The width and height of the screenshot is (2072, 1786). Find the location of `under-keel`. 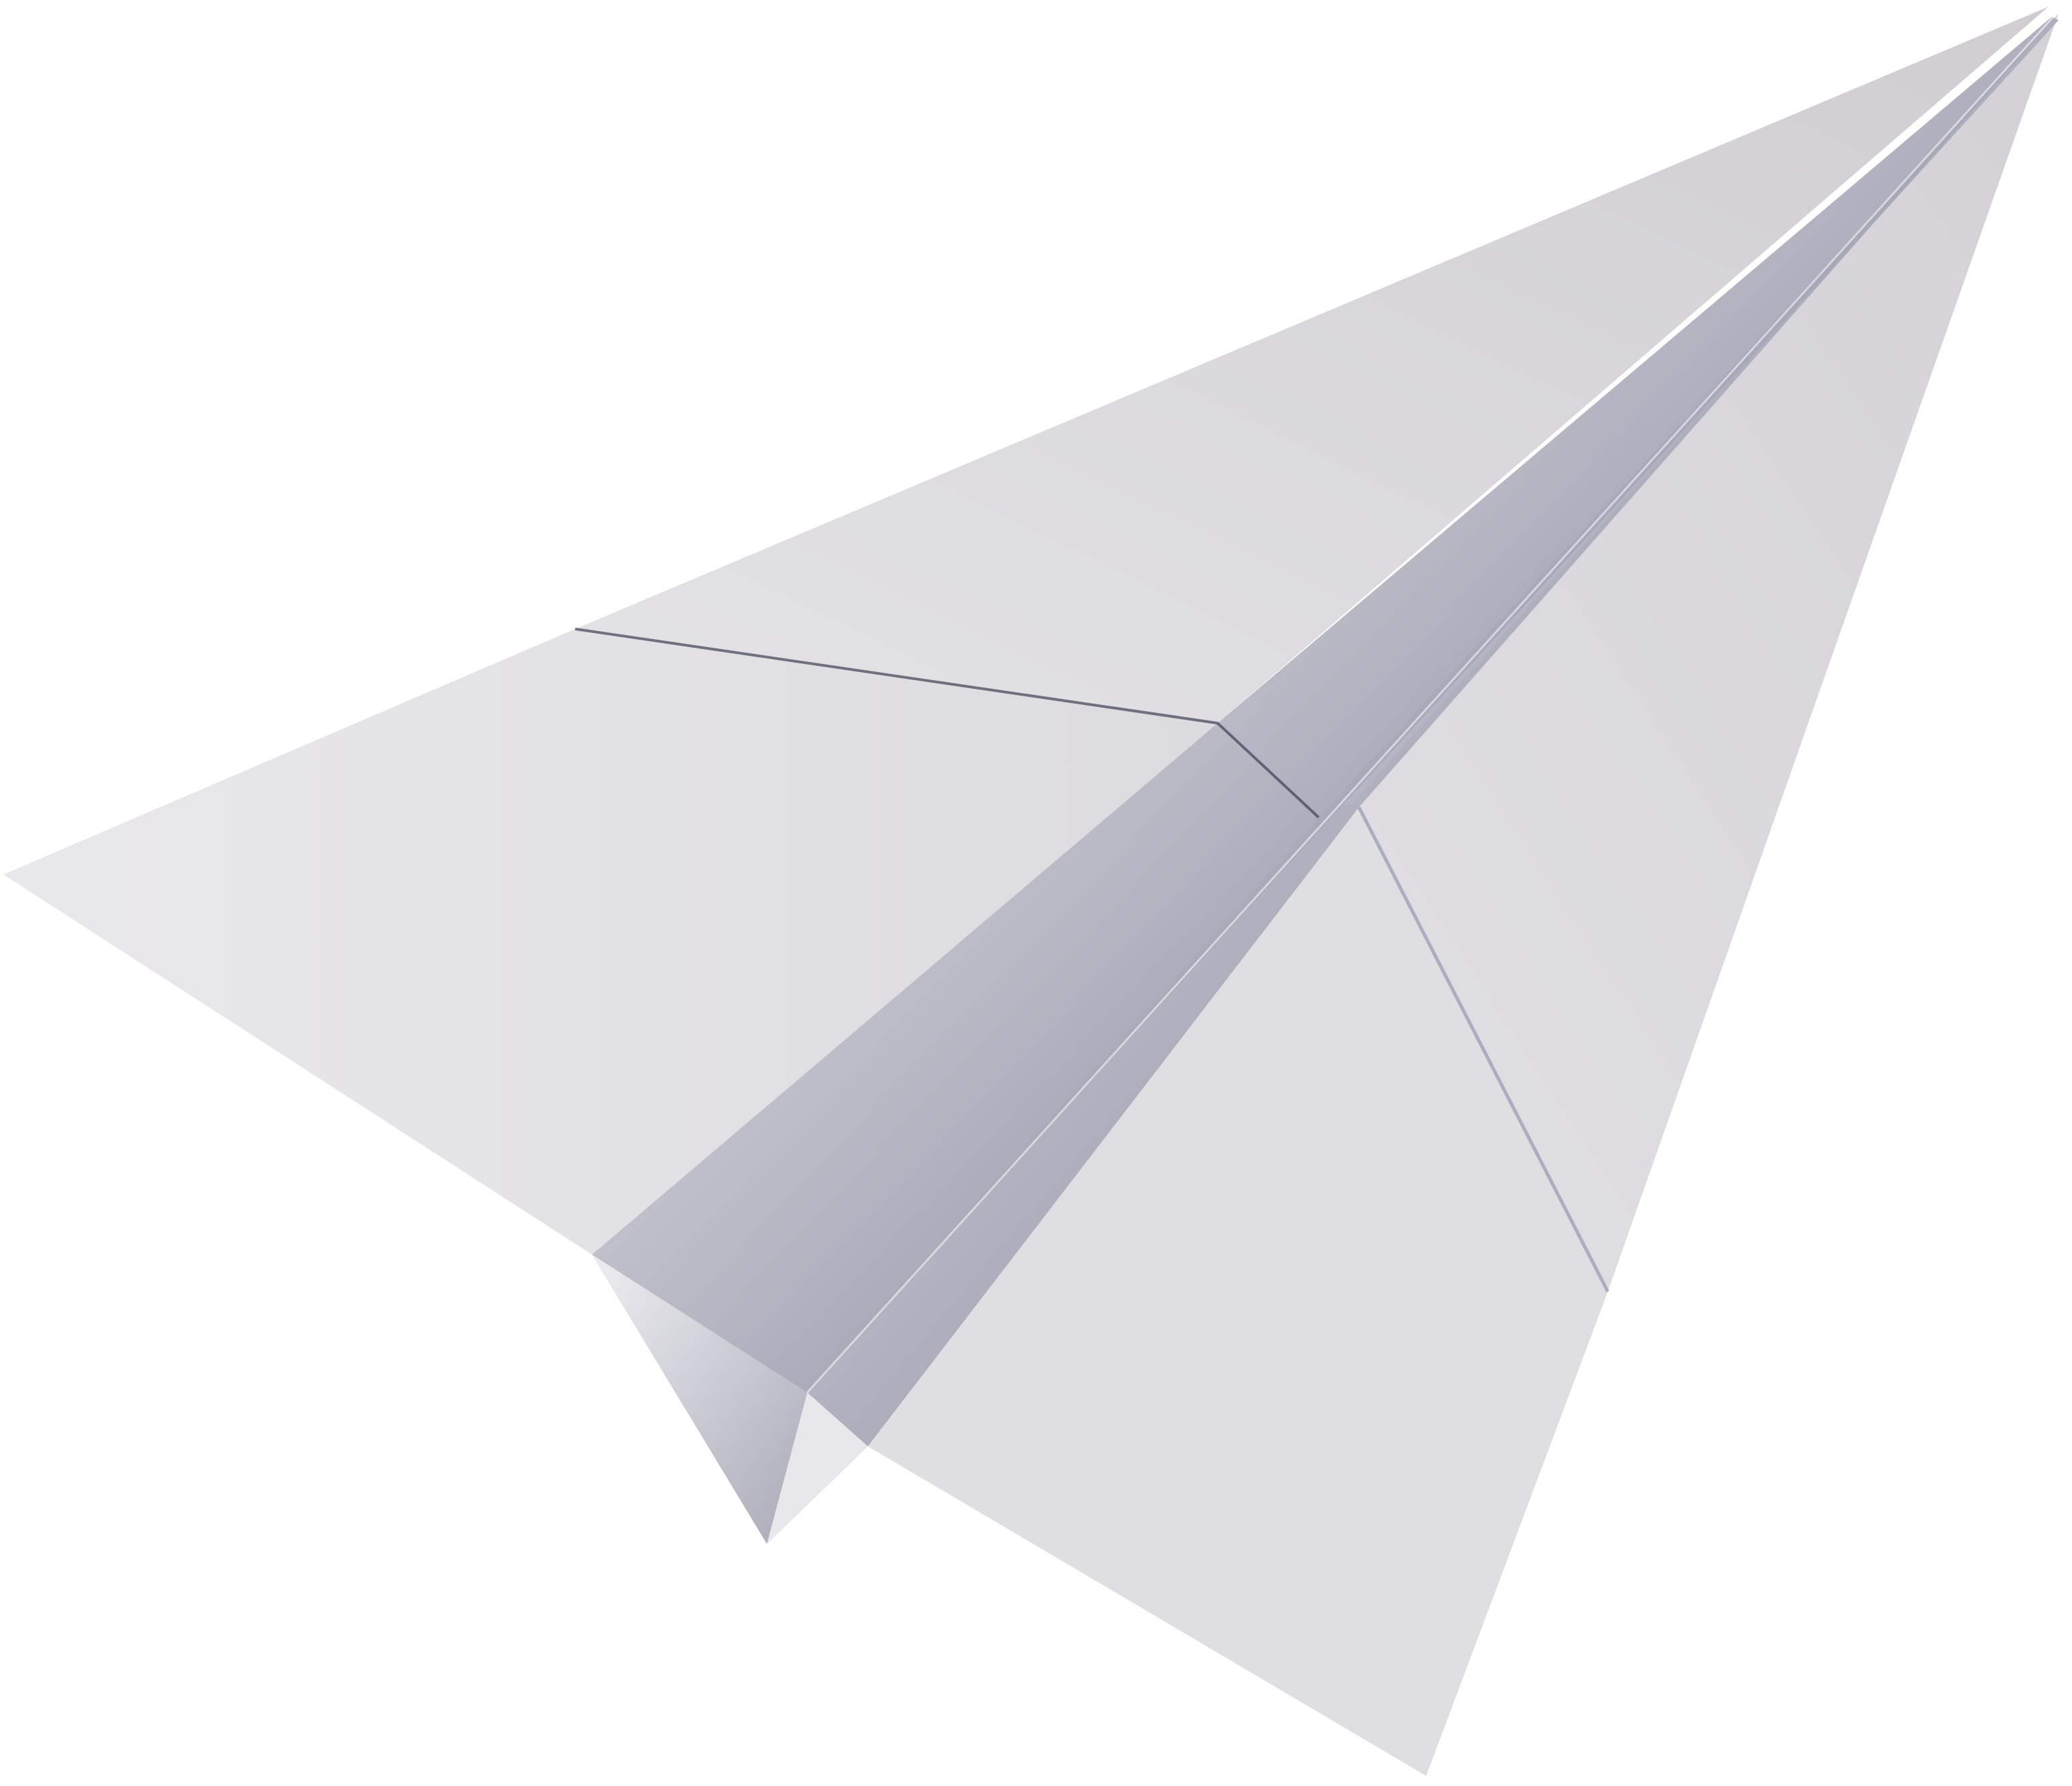

under-keel is located at coordinates (699, 1400).